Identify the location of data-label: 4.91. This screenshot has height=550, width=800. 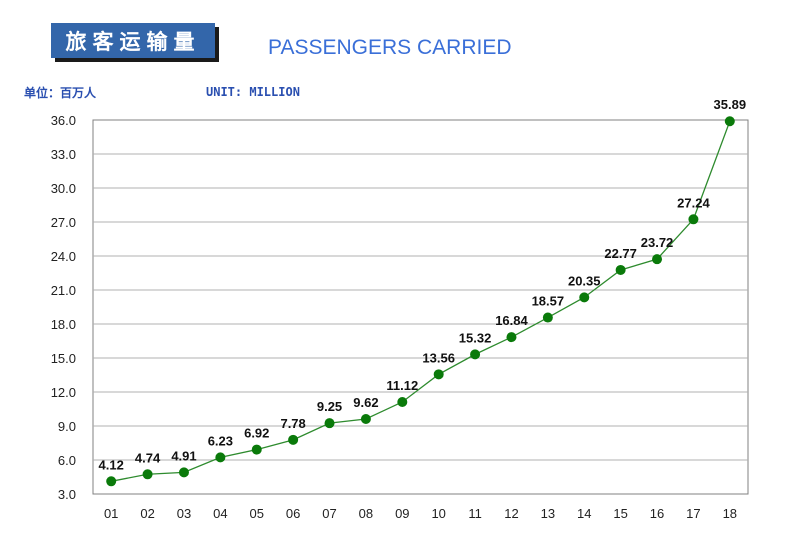
(183, 455).